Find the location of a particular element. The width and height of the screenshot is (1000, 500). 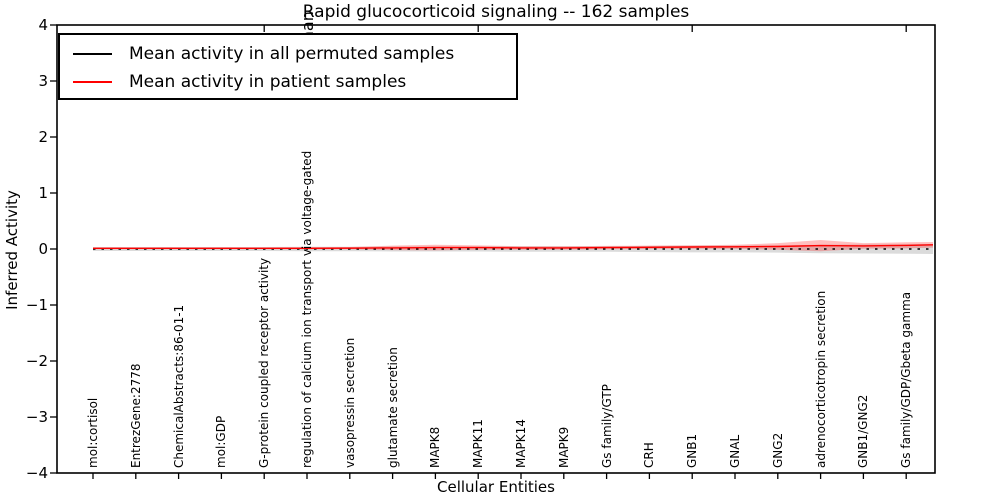

legend-label-permuted: Mean activity in all permuted samples is located at coordinates (292, 54).